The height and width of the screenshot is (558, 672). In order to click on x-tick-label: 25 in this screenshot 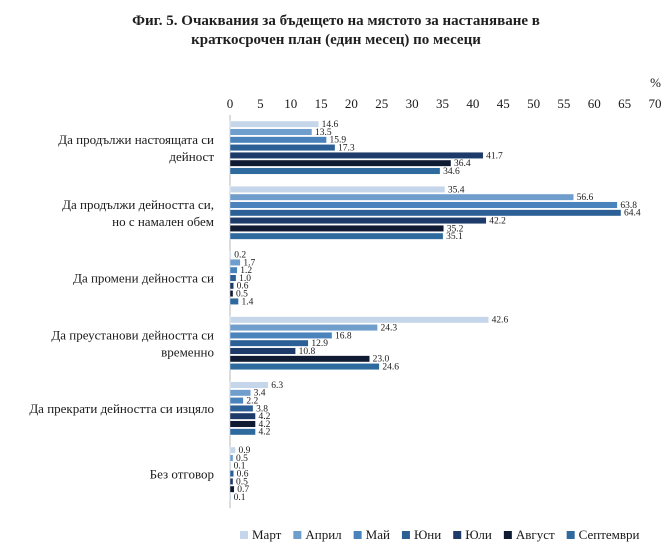, I will do `click(381, 103)`.